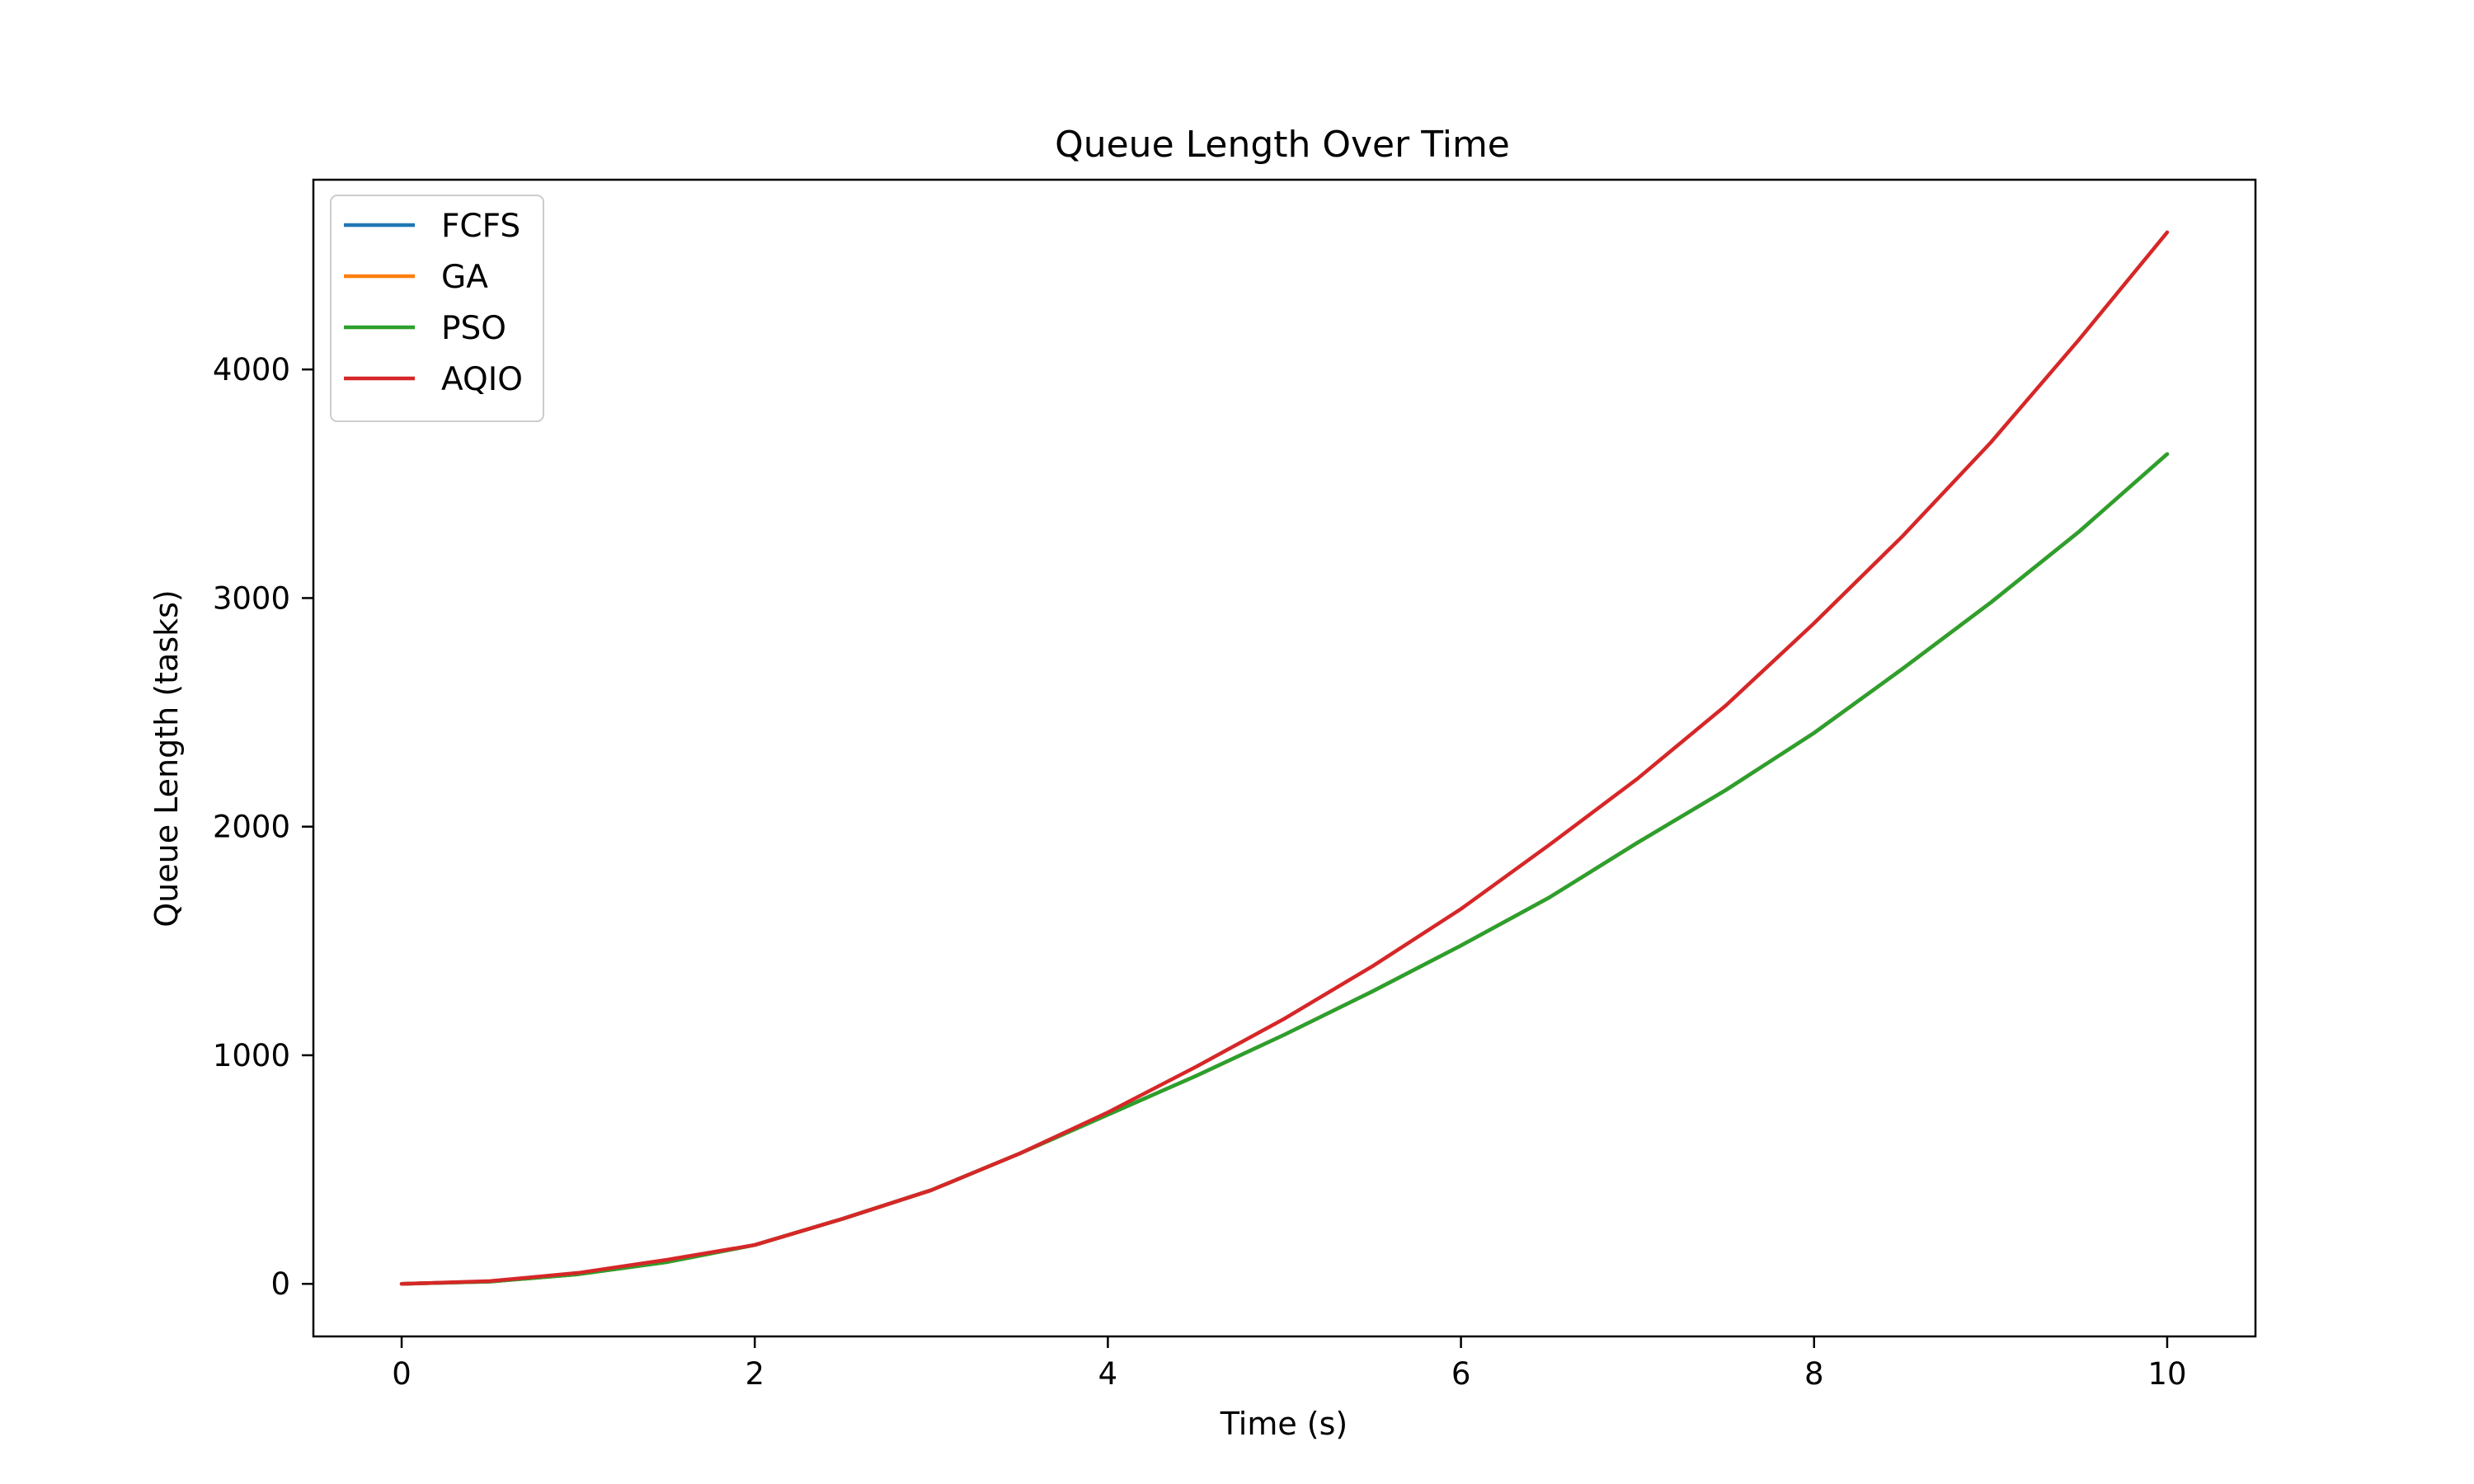 The width and height of the screenshot is (2474, 1484). What do you see at coordinates (1282, 145) in the screenshot?
I see `chart-title: Queue Length Over Time` at bounding box center [1282, 145].